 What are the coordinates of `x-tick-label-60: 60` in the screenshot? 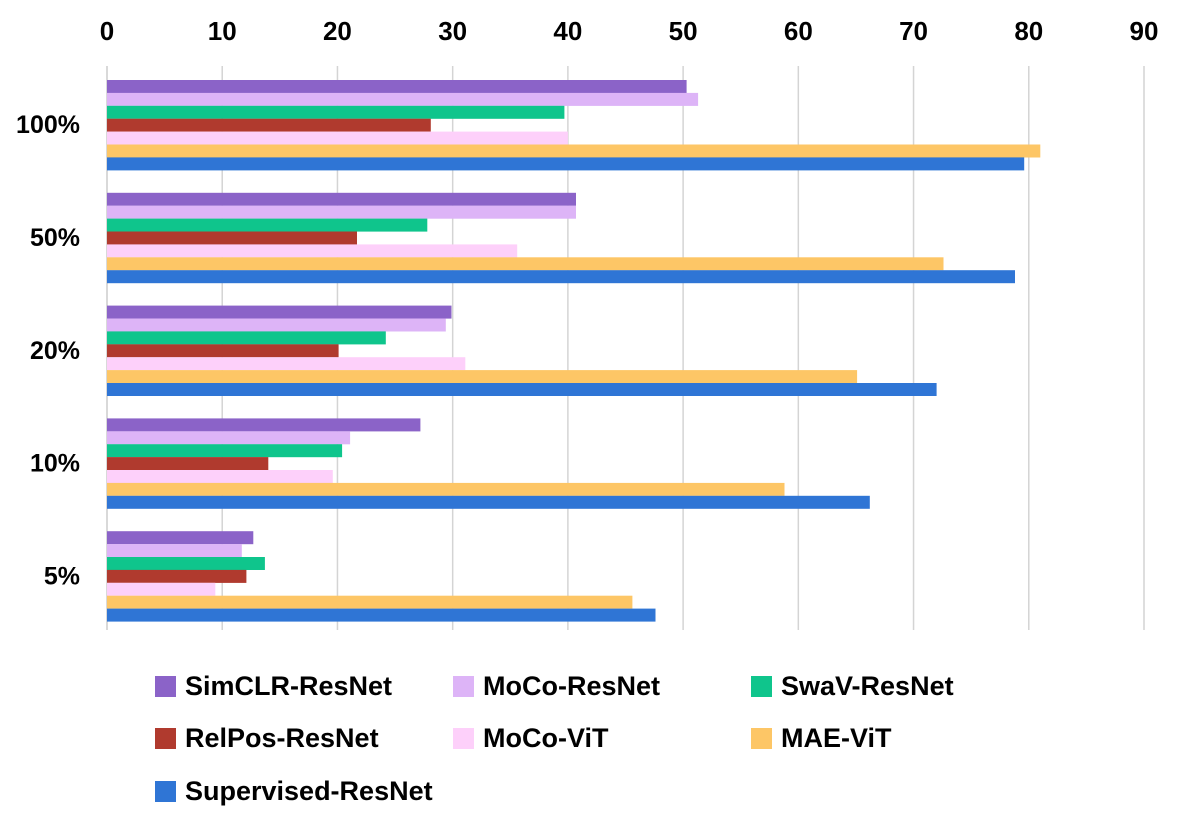 It's located at (798, 31).